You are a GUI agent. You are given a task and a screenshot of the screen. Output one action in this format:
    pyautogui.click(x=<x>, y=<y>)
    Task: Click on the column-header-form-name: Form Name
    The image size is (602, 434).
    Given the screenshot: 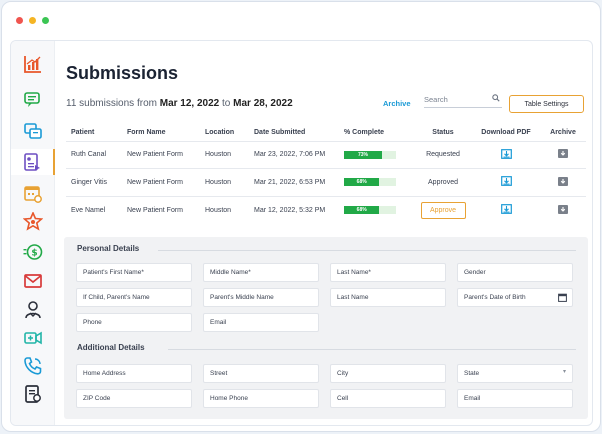 What is the action you would take?
    pyautogui.click(x=146, y=132)
    